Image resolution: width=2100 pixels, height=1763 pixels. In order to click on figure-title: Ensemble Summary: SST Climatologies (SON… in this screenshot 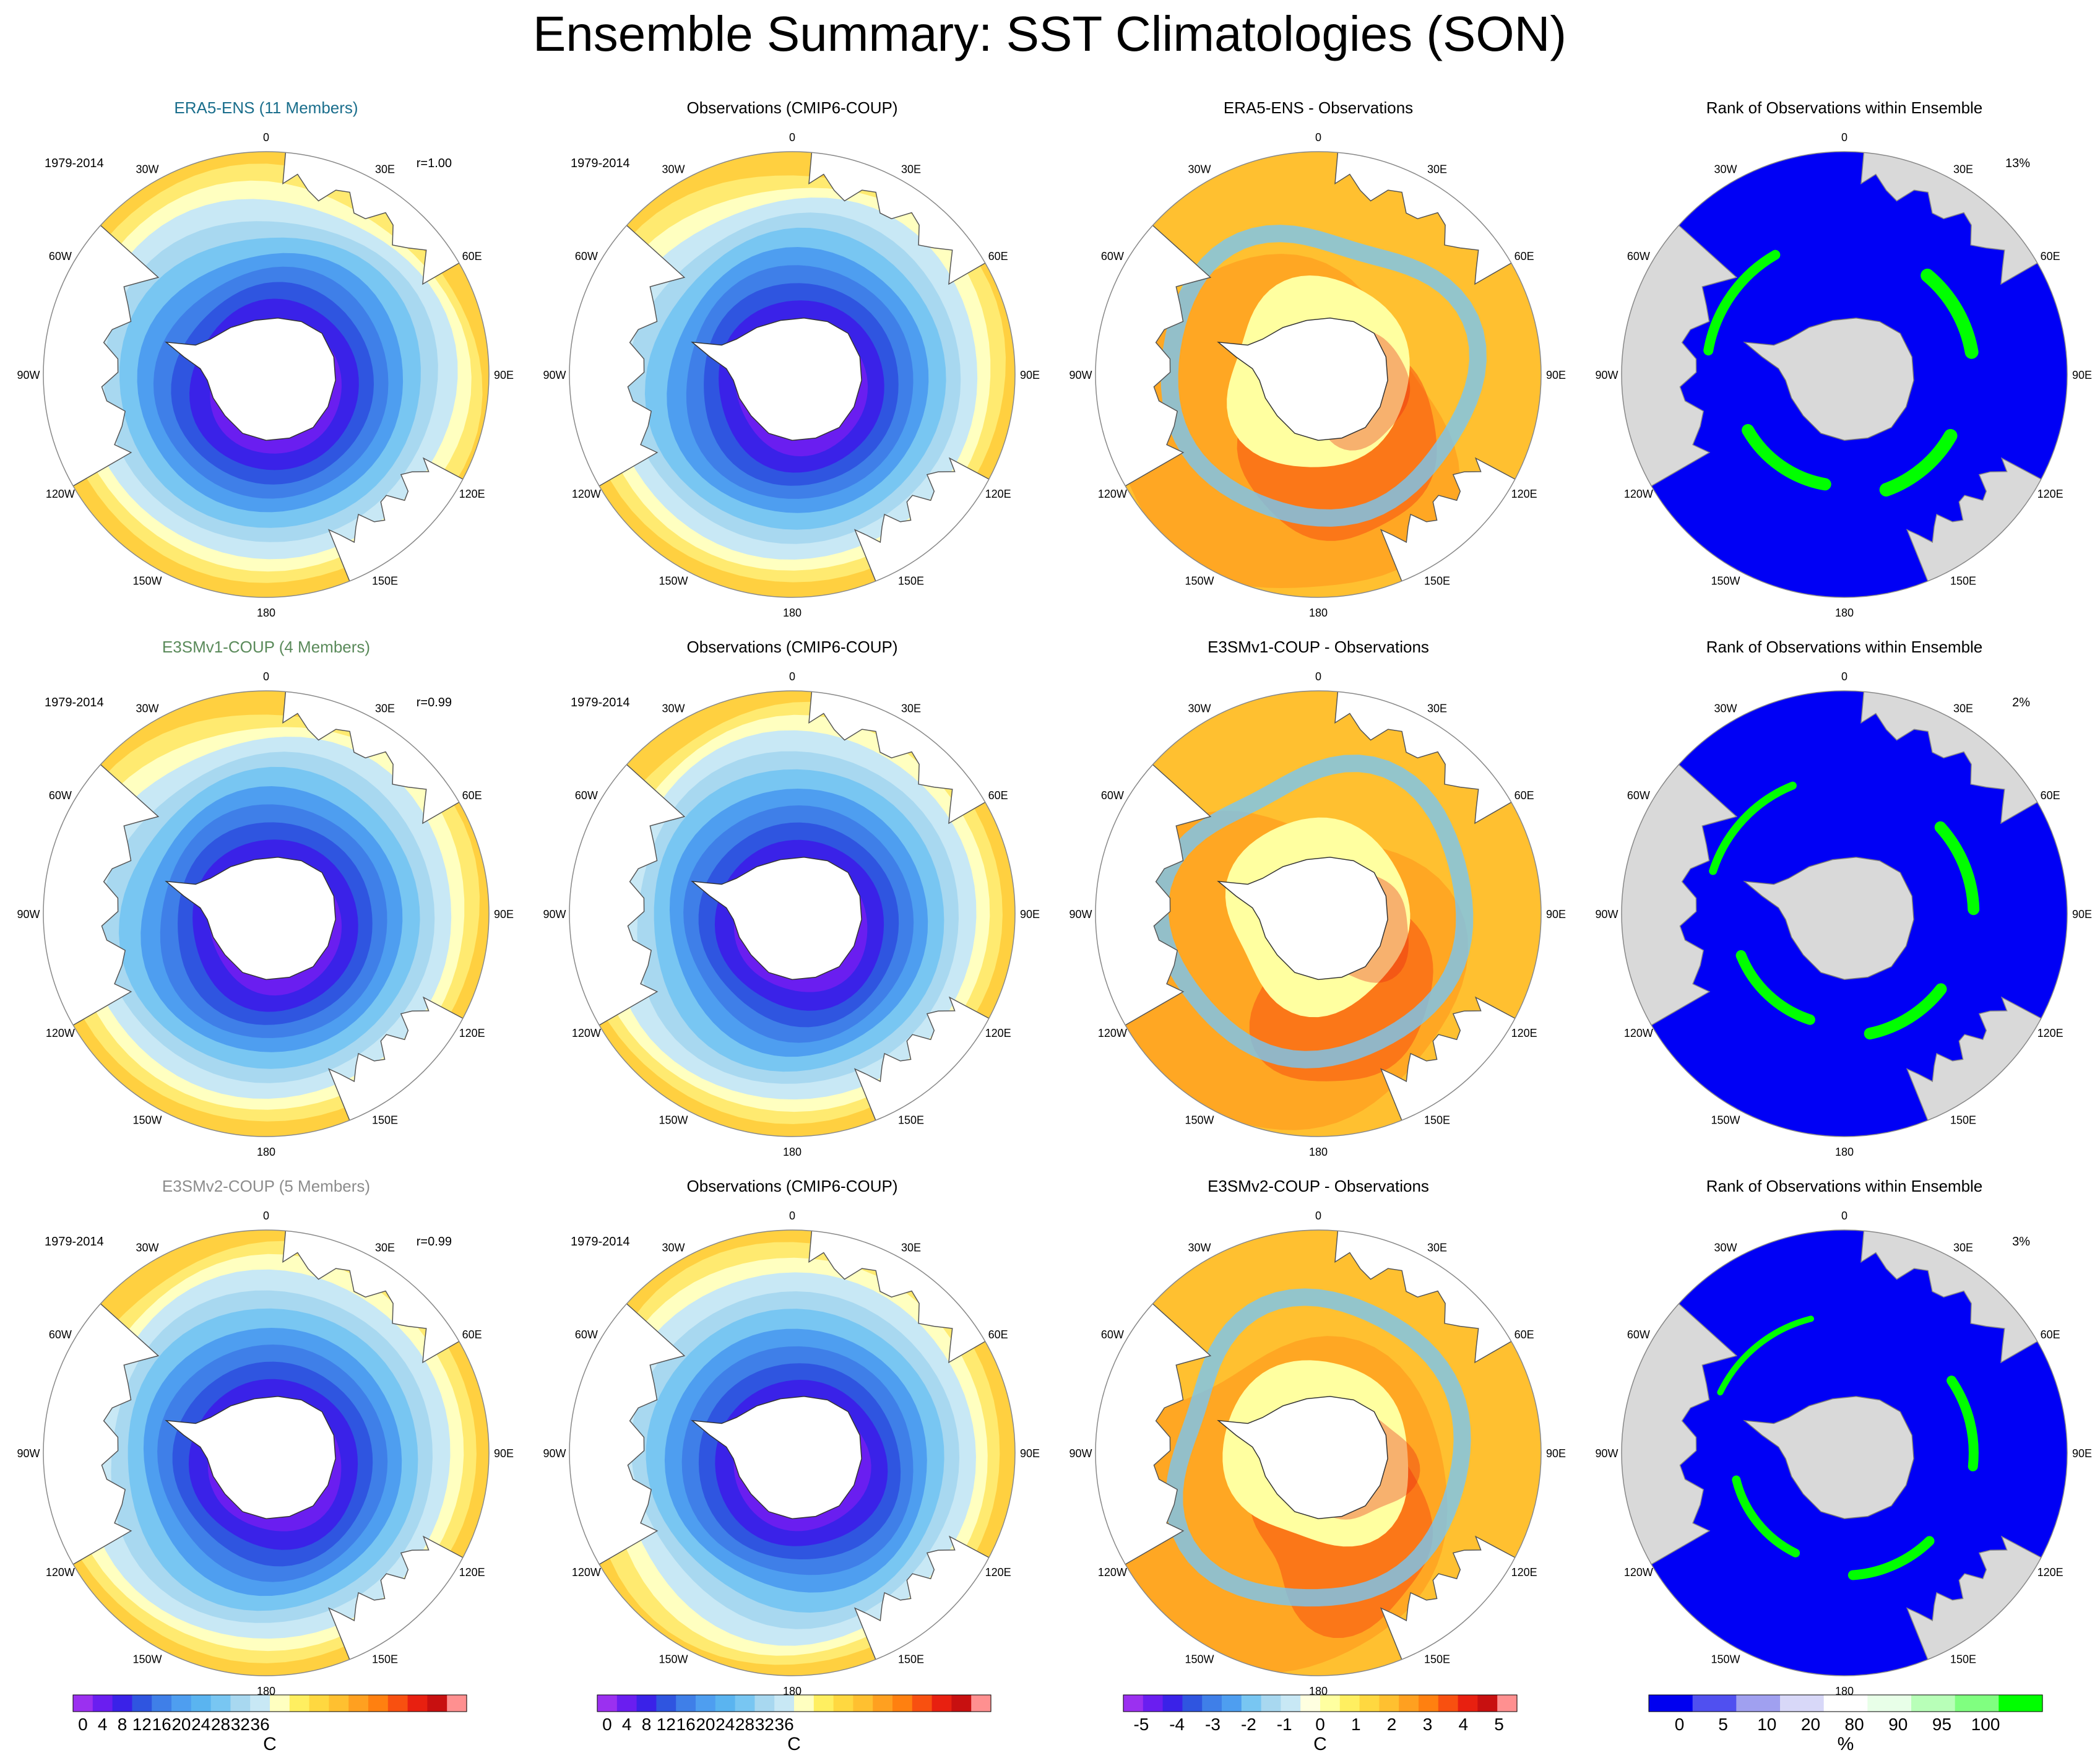, I will do `click(1049, 33)`.